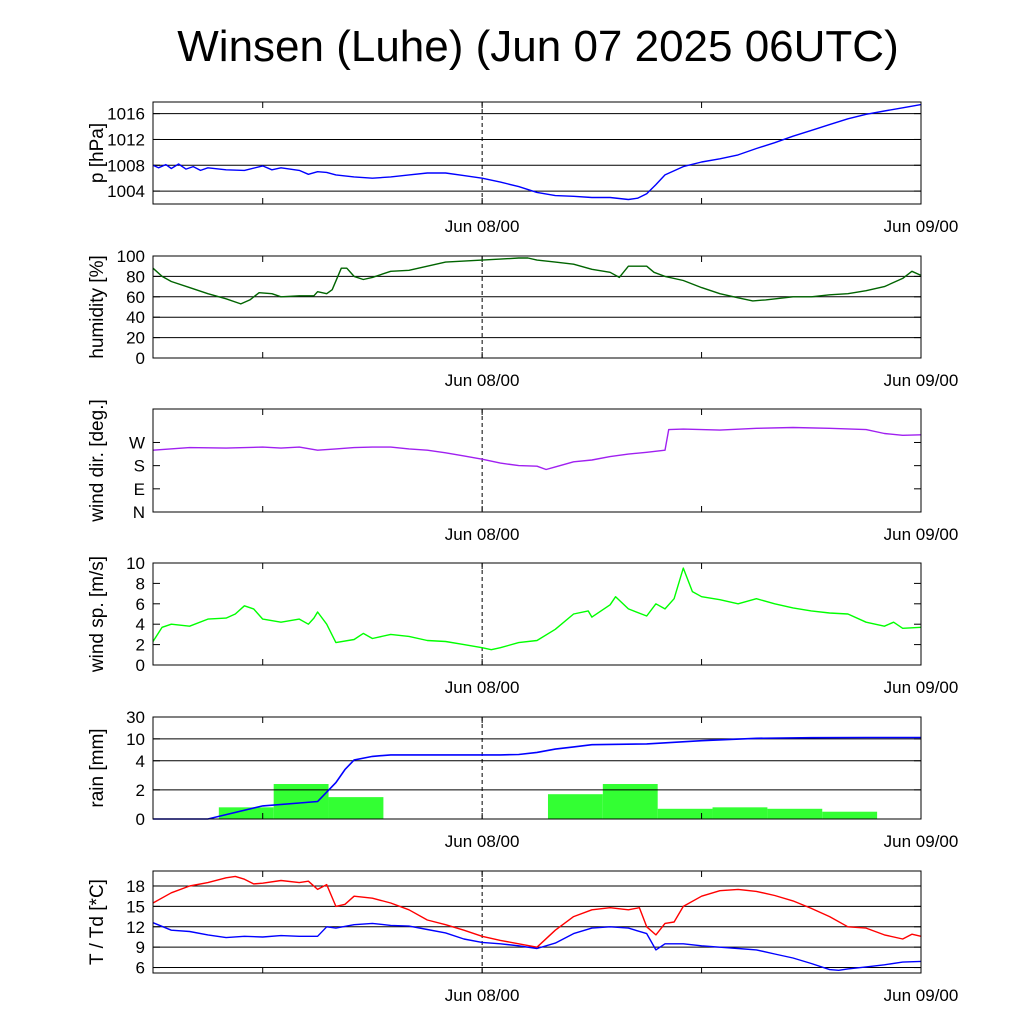  Describe the element at coordinates (537, 911) in the screenshot. I see `series-line-T` at that location.